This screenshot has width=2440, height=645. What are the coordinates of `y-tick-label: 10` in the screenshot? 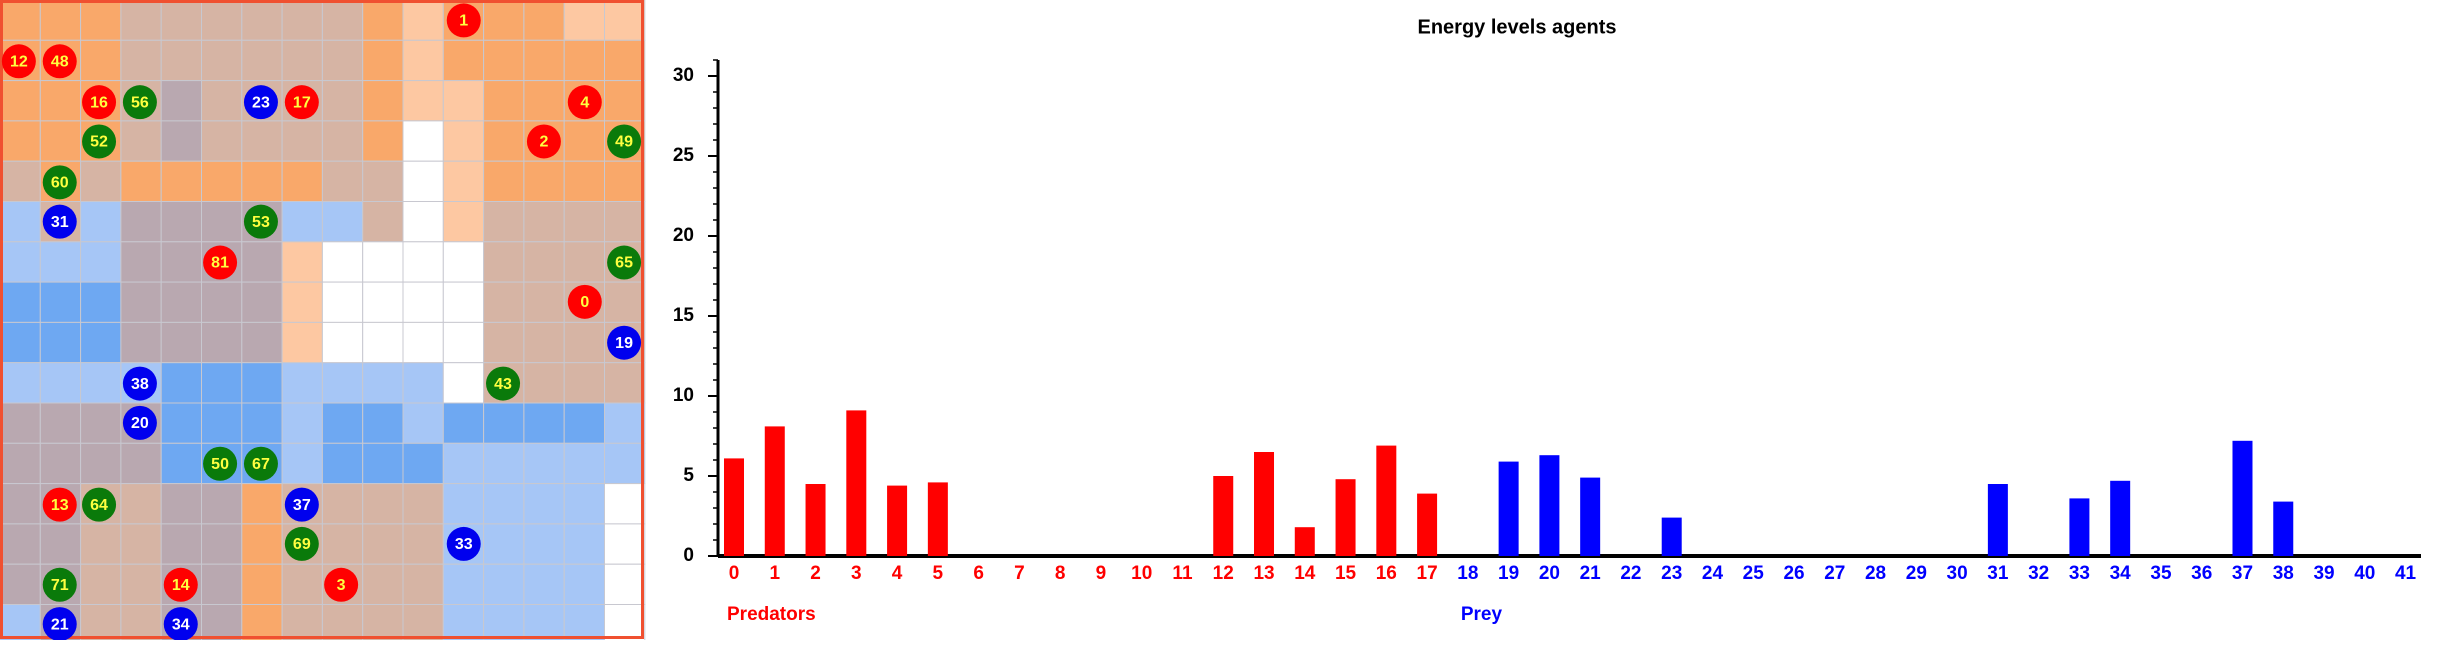 It's located at (683, 395).